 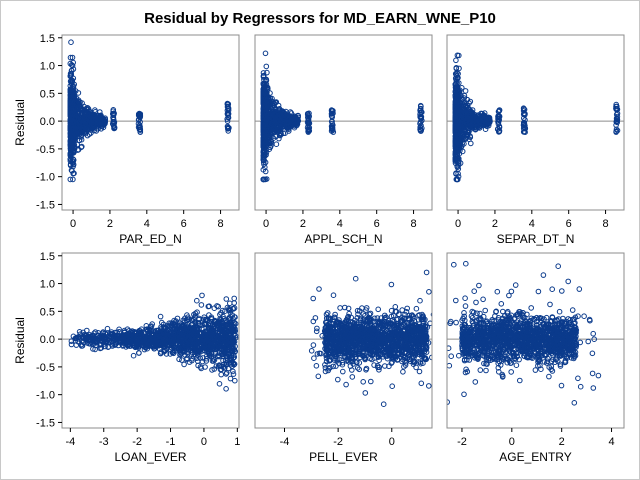 I want to click on x-axis-label: APPL_SCH_N, so click(x=343, y=239).